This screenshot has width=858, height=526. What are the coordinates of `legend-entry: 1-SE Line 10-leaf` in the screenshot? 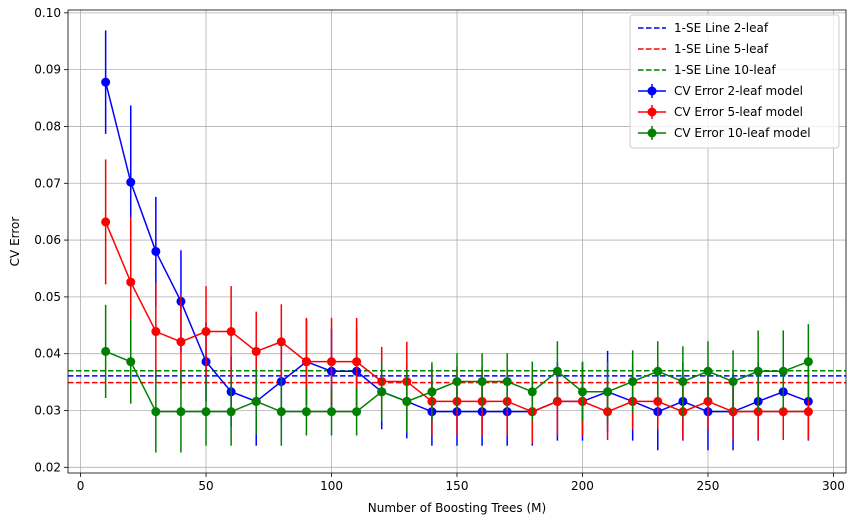 It's located at (707, 70).